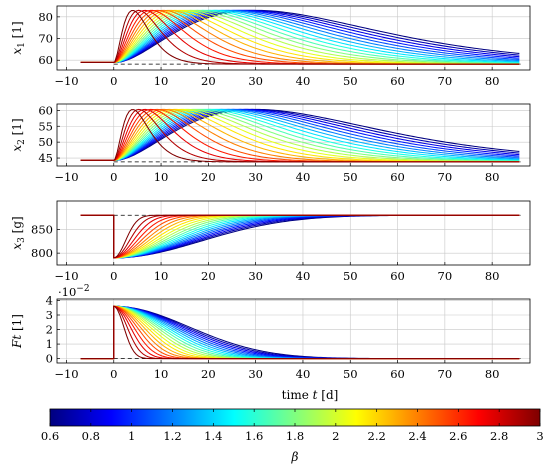 The width and height of the screenshot is (550, 469). I want to click on colorbar-tick-label: 1.6, so click(254, 436).